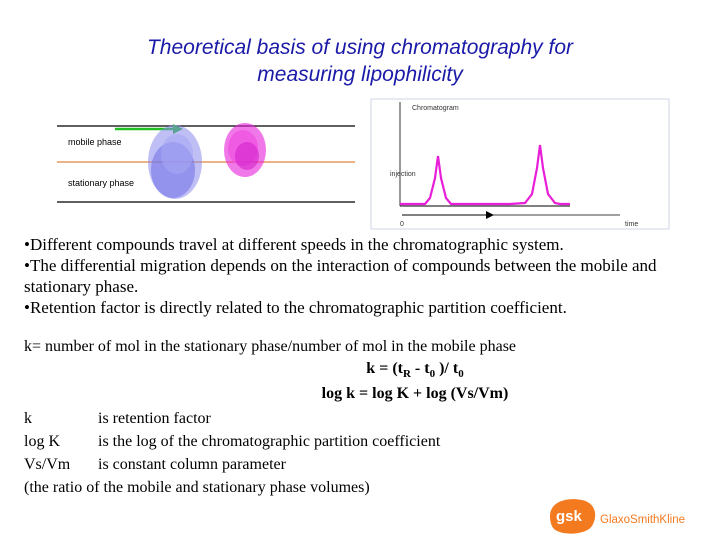 This screenshot has width=720, height=540. What do you see at coordinates (402, 224) in the screenshot?
I see `zero-label: 0` at bounding box center [402, 224].